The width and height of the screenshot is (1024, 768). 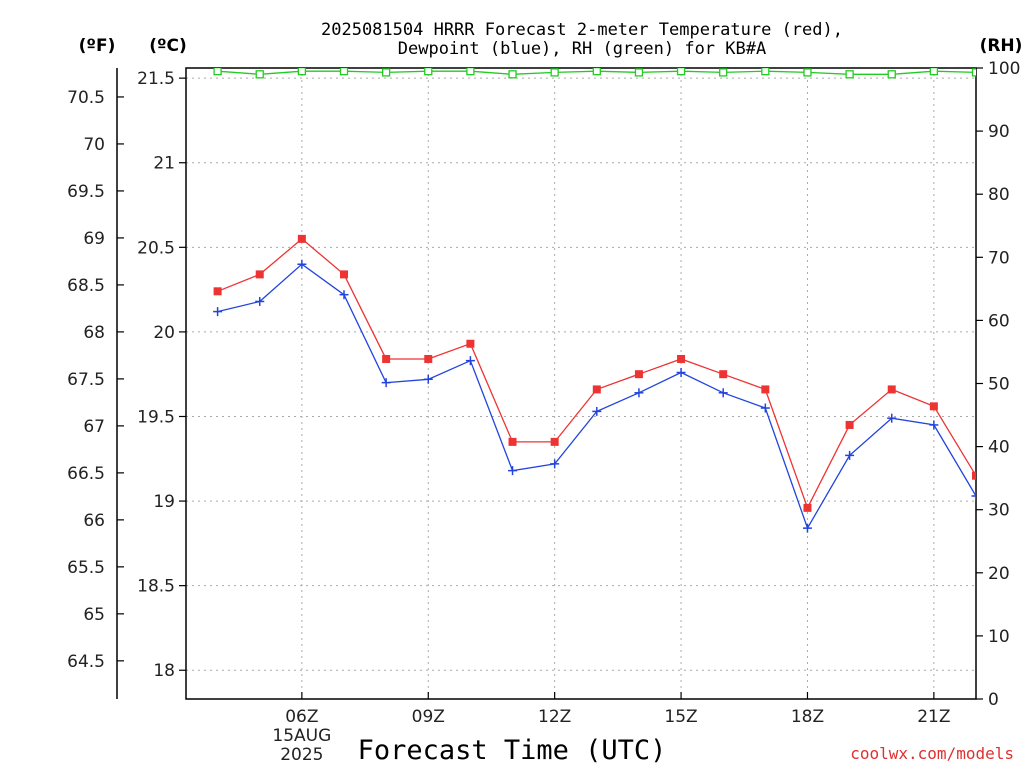 What do you see at coordinates (428, 717) in the screenshot?
I see `x-tick-label: 09Z` at bounding box center [428, 717].